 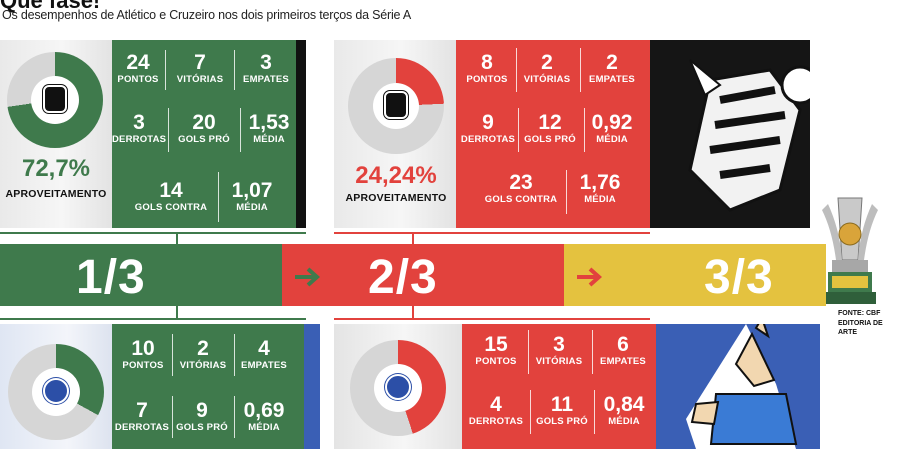 I want to click on atletico-second-donut, so click(x=396, y=106).